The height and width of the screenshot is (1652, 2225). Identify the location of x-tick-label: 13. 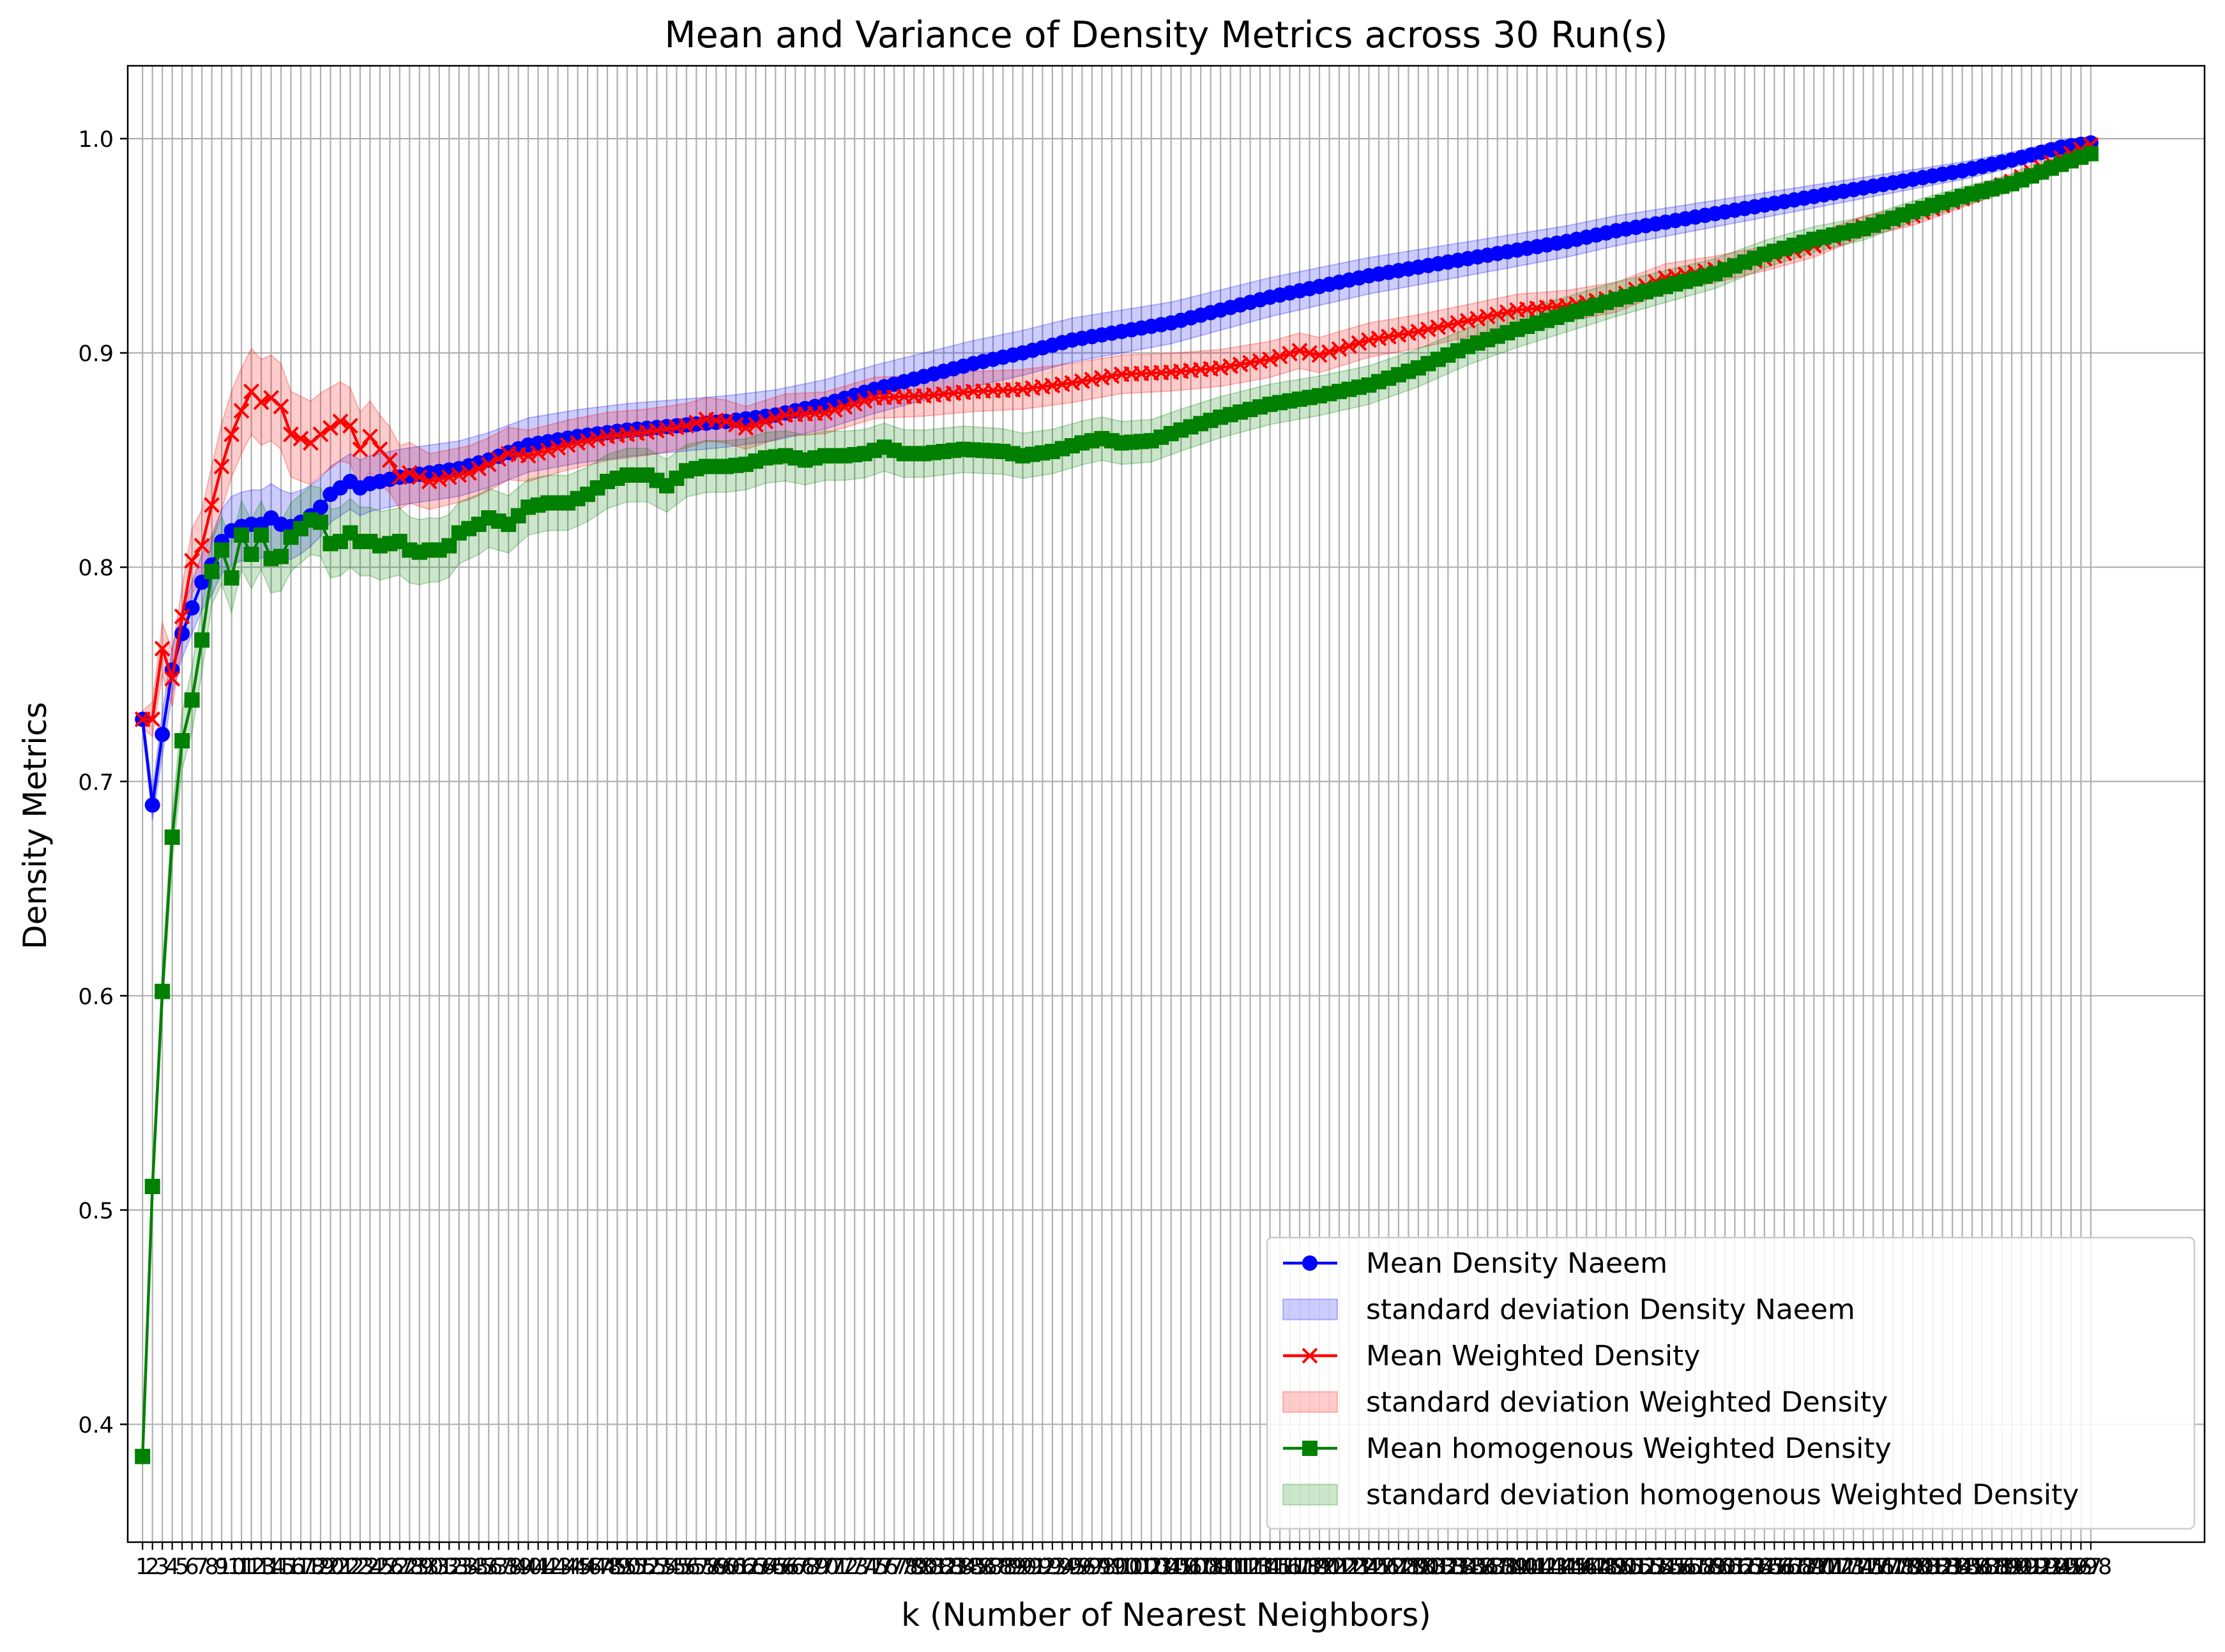
(261, 1567).